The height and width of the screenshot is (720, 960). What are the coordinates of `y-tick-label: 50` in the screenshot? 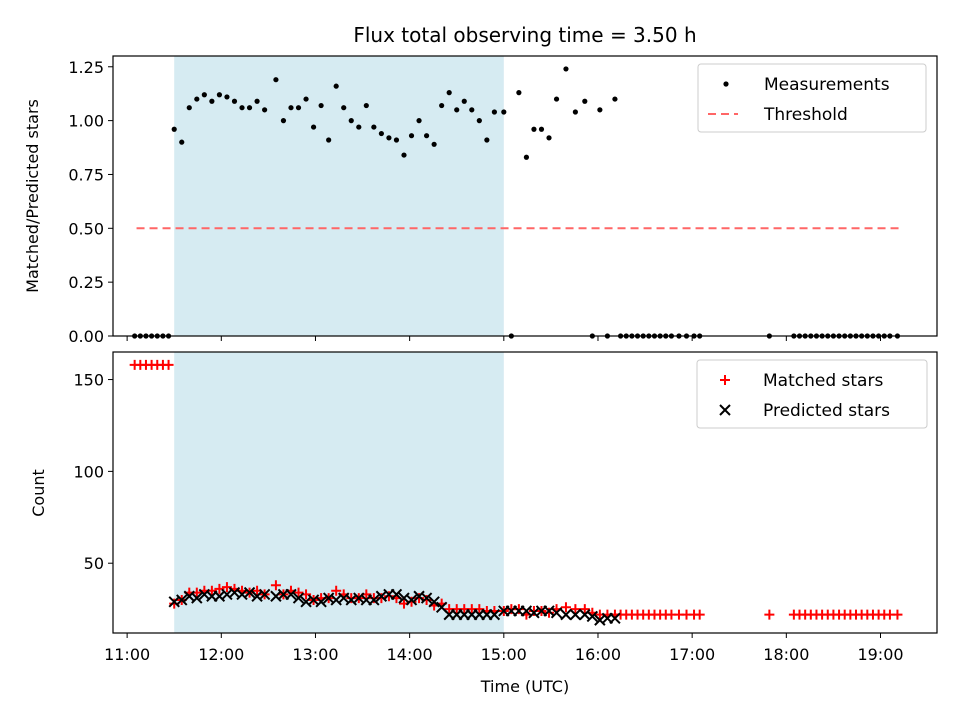 It's located at (94, 563).